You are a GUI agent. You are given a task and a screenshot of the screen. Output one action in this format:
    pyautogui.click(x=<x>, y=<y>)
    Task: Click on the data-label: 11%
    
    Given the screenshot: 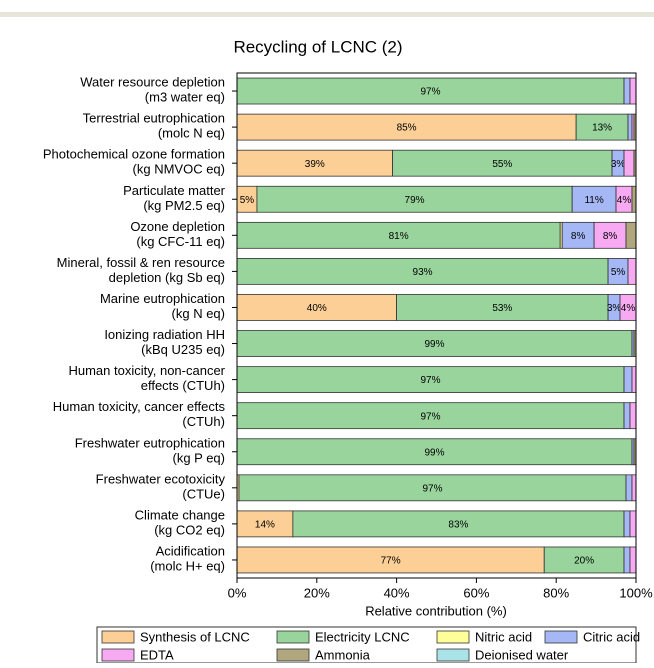 What is the action you would take?
    pyautogui.click(x=593, y=200)
    